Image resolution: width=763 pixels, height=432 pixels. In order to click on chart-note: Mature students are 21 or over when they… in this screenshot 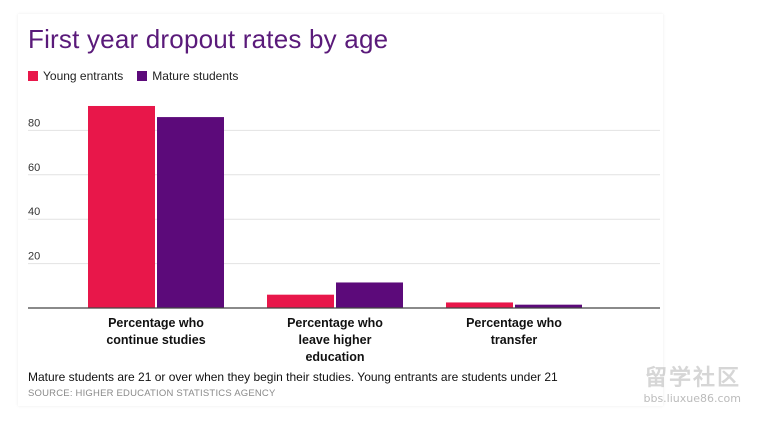, I will do `click(293, 377)`.